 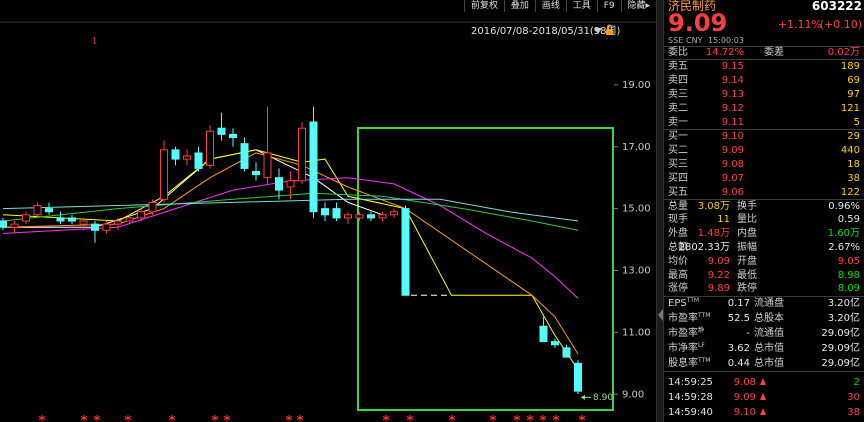 What do you see at coordinates (694, 40) in the screenshot?
I see `currency: CNY` at bounding box center [694, 40].